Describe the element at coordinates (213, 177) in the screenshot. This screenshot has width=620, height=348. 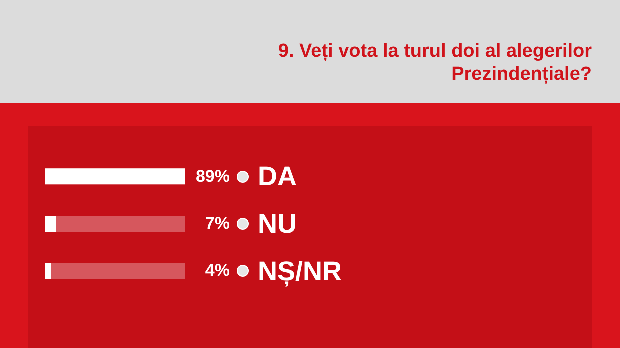
I see `data-label: 89%` at that location.